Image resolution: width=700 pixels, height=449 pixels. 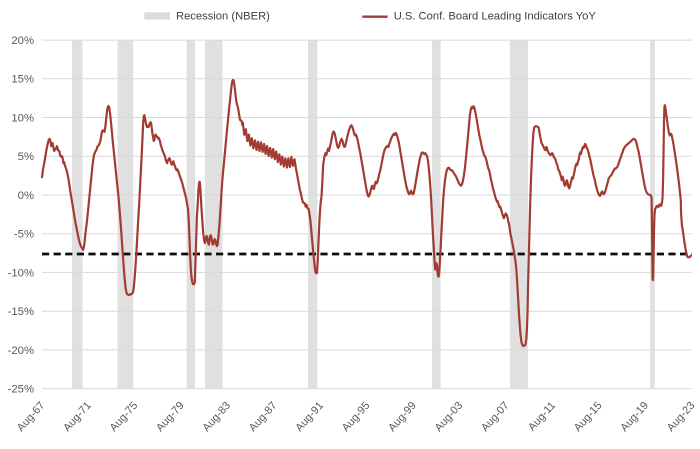 I want to click on svg-text: -15%, so click(x=21, y=312).